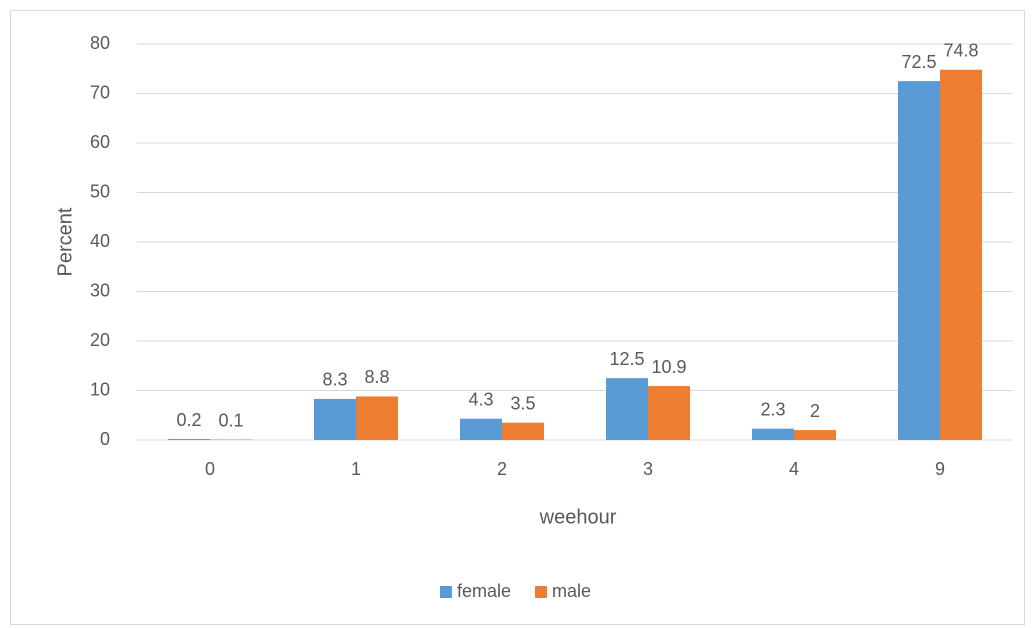 The height and width of the screenshot is (628, 1032). What do you see at coordinates (210, 469) in the screenshot?
I see `x-tick-label: 0` at bounding box center [210, 469].